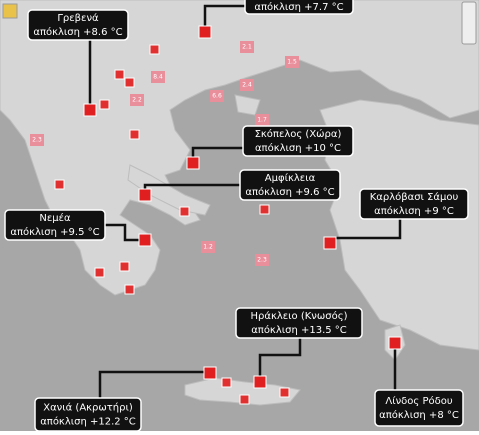 The image size is (479, 435). I want to click on callout-name: Ηράκλειο (Κνωσός), so click(298, 316).